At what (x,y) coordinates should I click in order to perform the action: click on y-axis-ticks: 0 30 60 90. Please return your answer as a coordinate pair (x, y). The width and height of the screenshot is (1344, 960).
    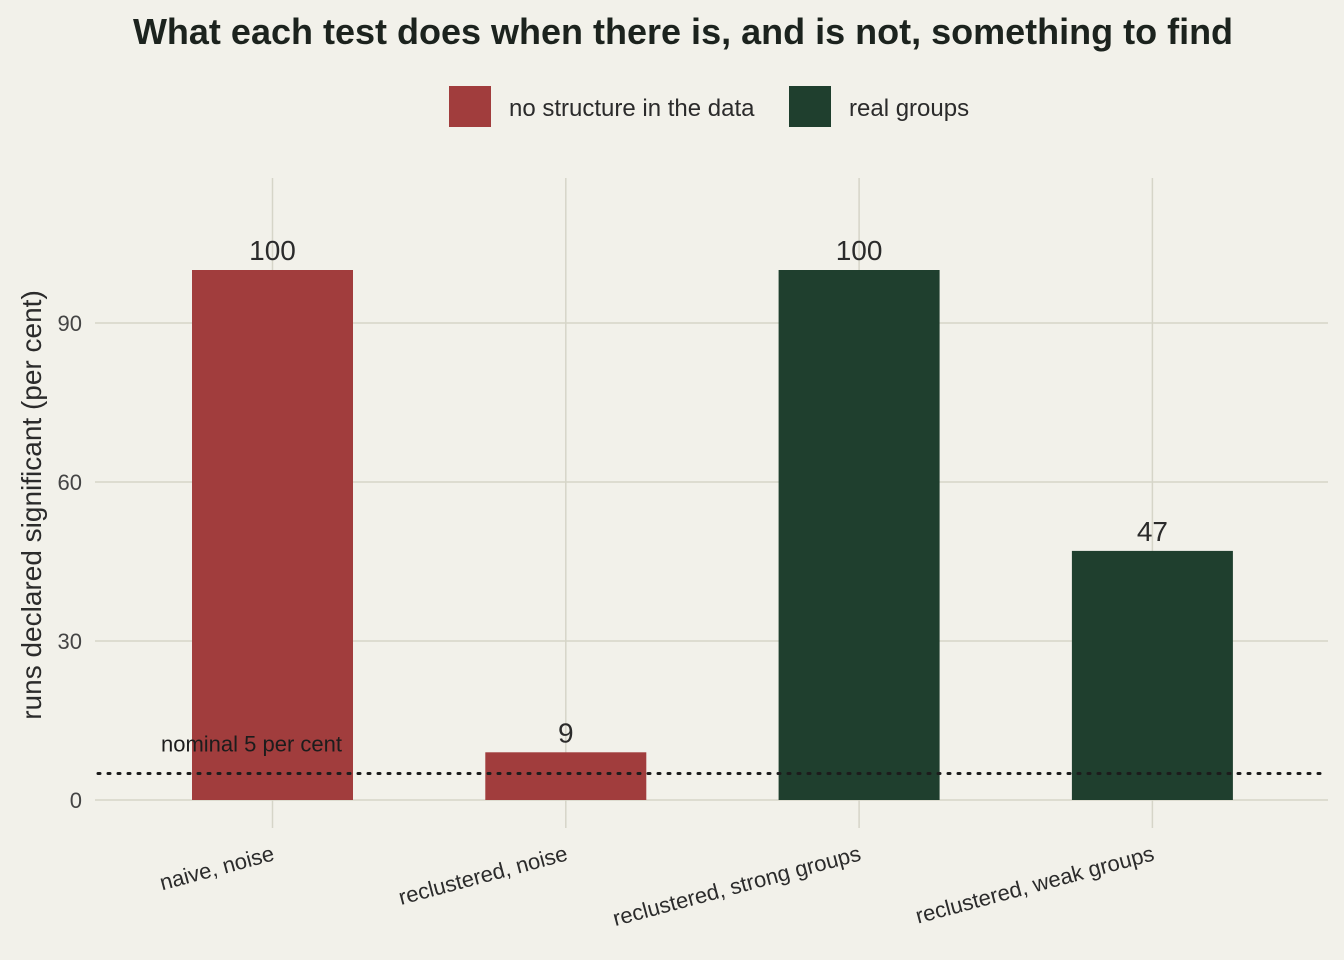
    Looking at the image, I should click on (70, 562).